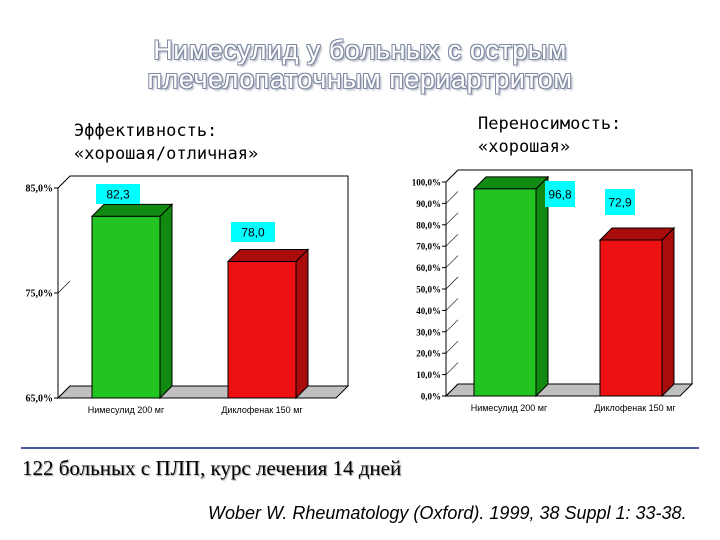 The width and height of the screenshot is (720, 540). I want to click on efficacy-heading: Эффективность: «хорошая/отличная», so click(166, 143).